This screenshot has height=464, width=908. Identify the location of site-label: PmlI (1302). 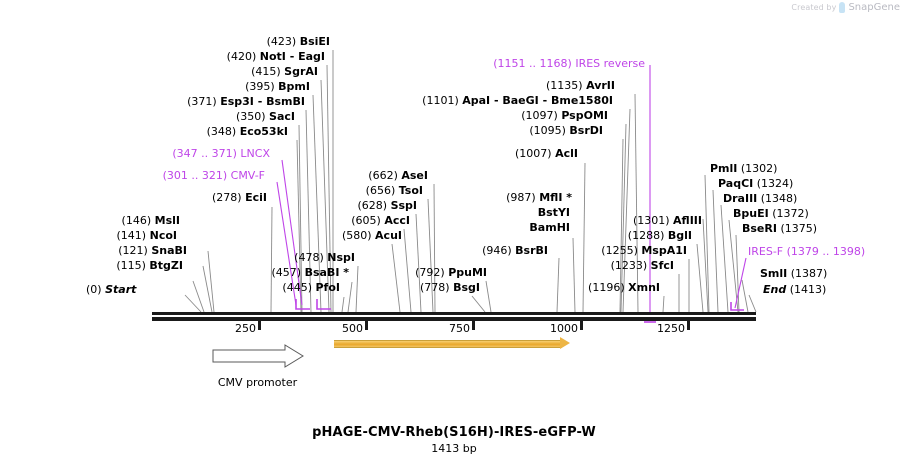
(743, 169).